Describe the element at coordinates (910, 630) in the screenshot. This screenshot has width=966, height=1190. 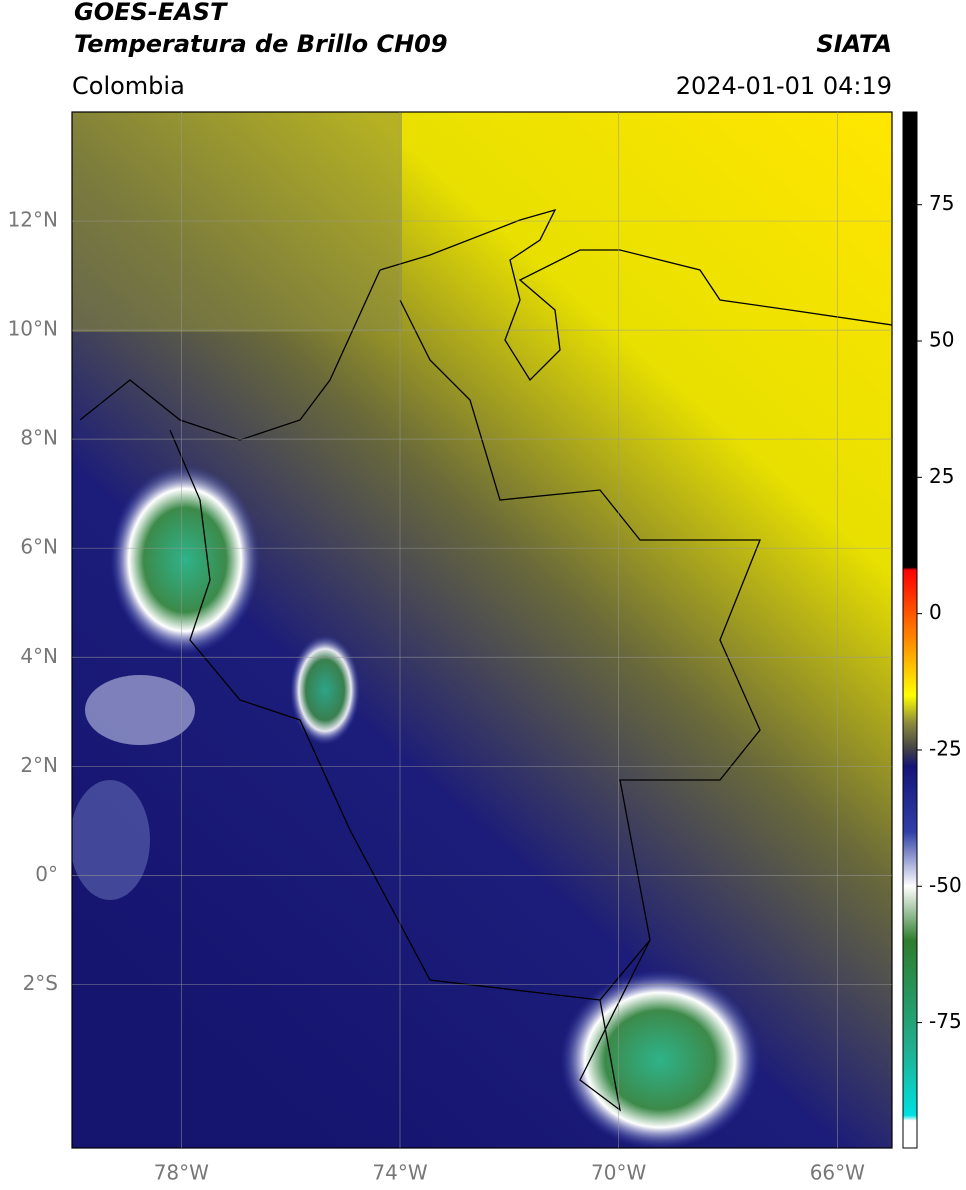
I see `colorbar` at that location.